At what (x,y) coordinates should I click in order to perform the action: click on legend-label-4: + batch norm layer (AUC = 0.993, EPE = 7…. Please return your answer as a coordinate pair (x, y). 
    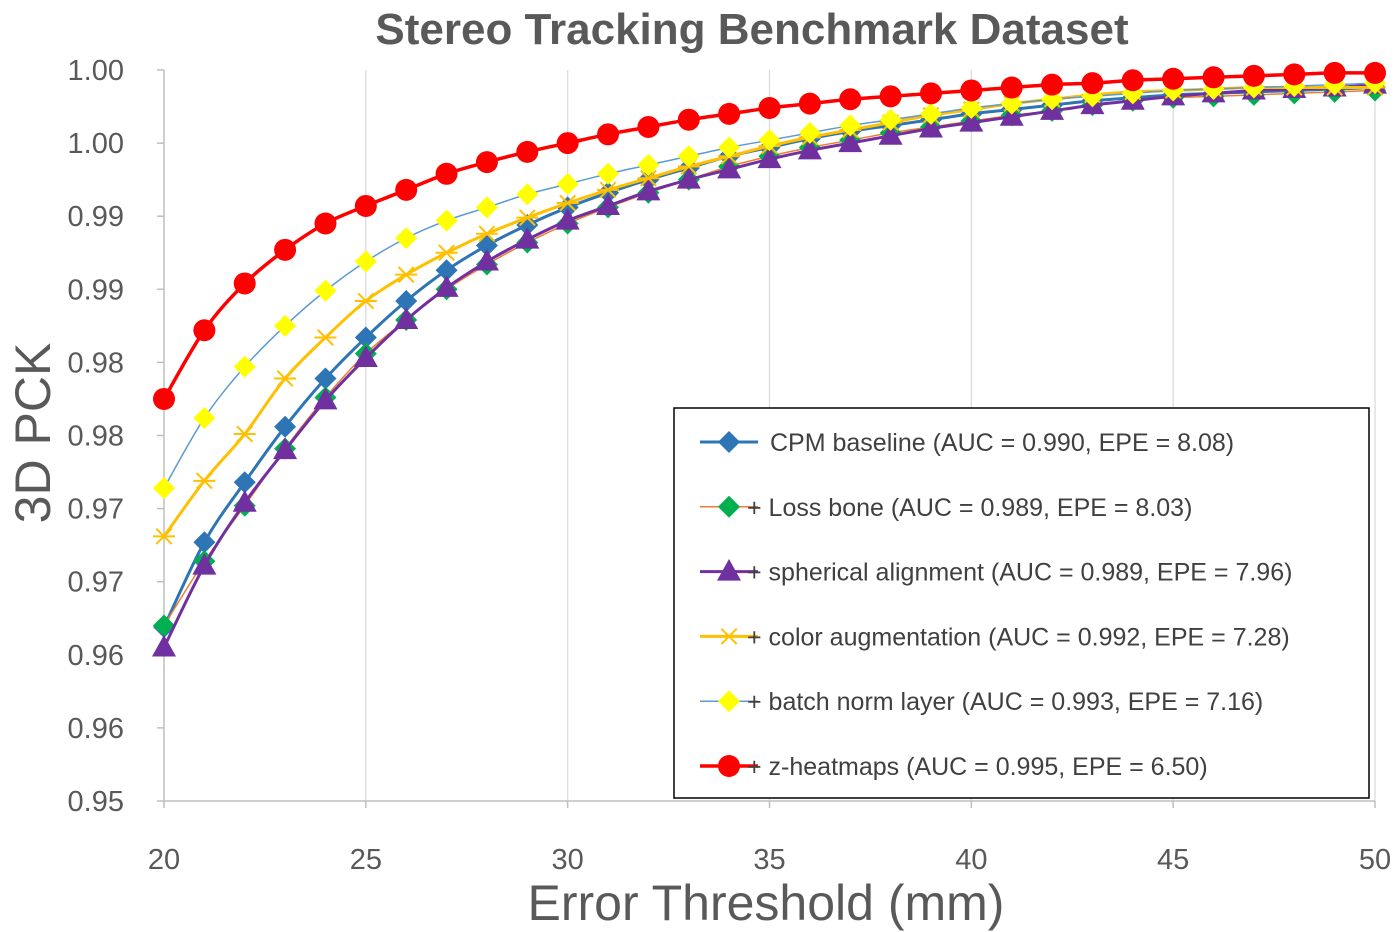
    Looking at the image, I should click on (1005, 702).